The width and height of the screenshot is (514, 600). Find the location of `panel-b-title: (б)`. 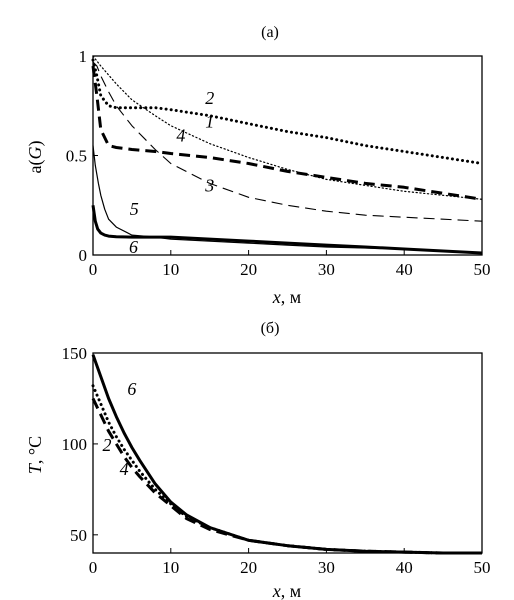

panel-b-title: (б) is located at coordinates (270, 328).